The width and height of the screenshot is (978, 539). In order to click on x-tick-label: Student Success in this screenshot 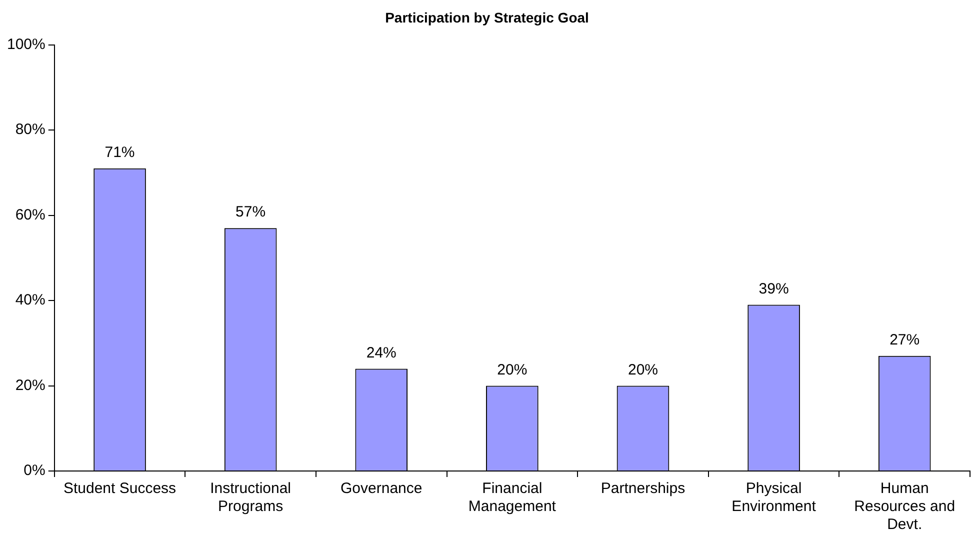, I will do `click(119, 489)`.